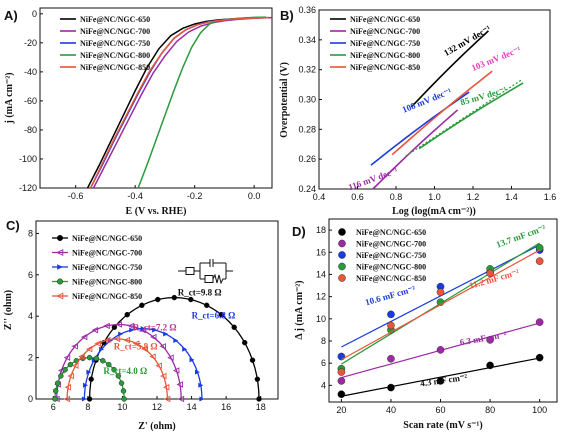 The width and height of the screenshot is (567, 436). I want to click on y-tick-label: 6, so click(323, 363).